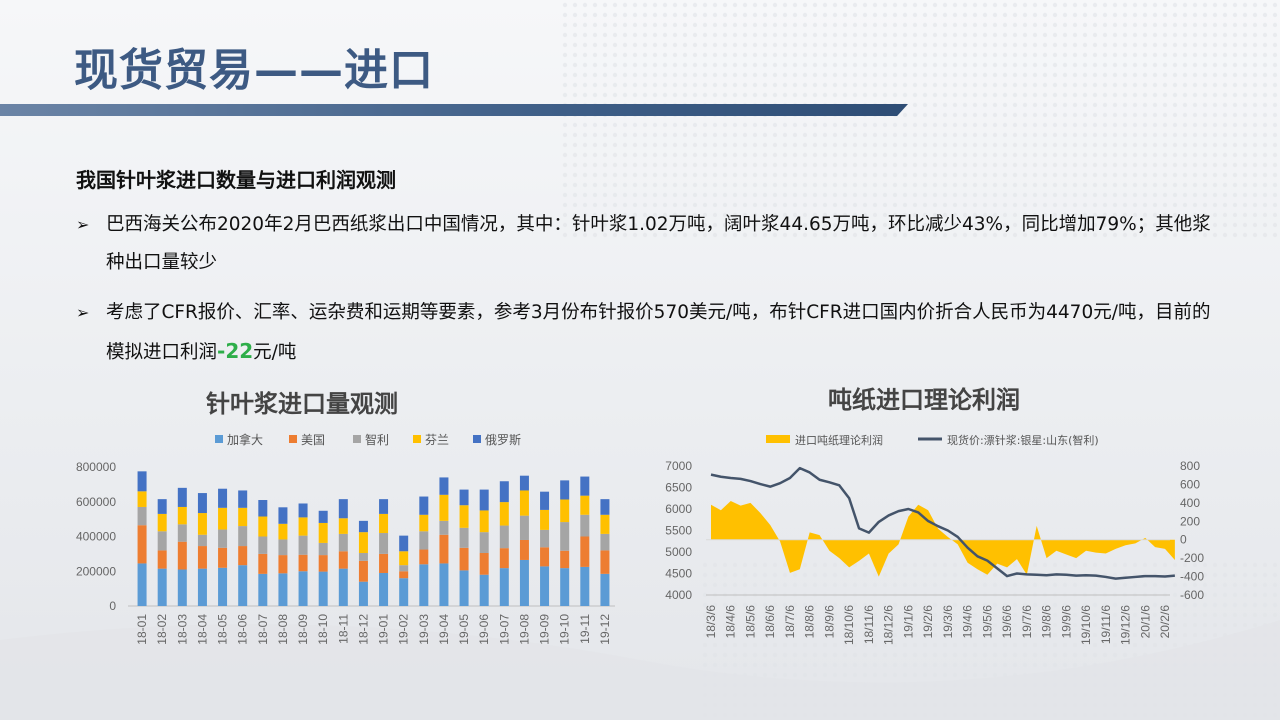  What do you see at coordinates (275, 352) in the screenshot?
I see `bullet-text-2-after: 元/吨` at bounding box center [275, 352].